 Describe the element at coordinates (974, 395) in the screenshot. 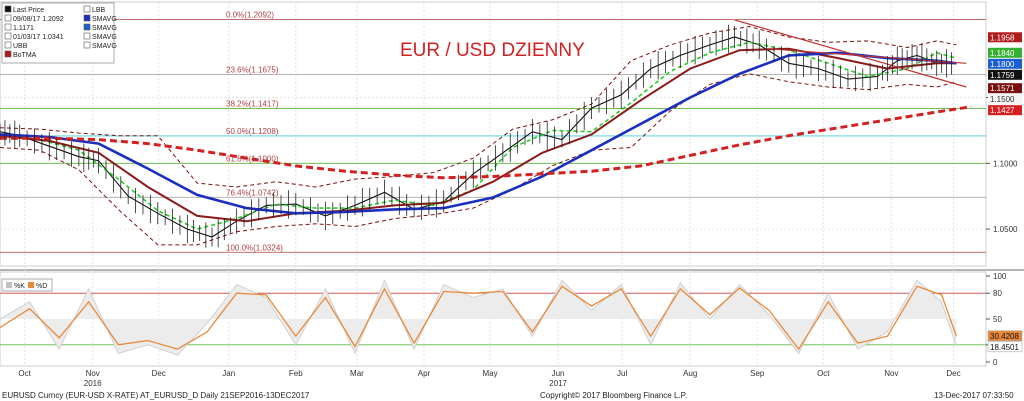

I see `footer-timestamp: 13-Dec-2017 07:33:50` at that location.